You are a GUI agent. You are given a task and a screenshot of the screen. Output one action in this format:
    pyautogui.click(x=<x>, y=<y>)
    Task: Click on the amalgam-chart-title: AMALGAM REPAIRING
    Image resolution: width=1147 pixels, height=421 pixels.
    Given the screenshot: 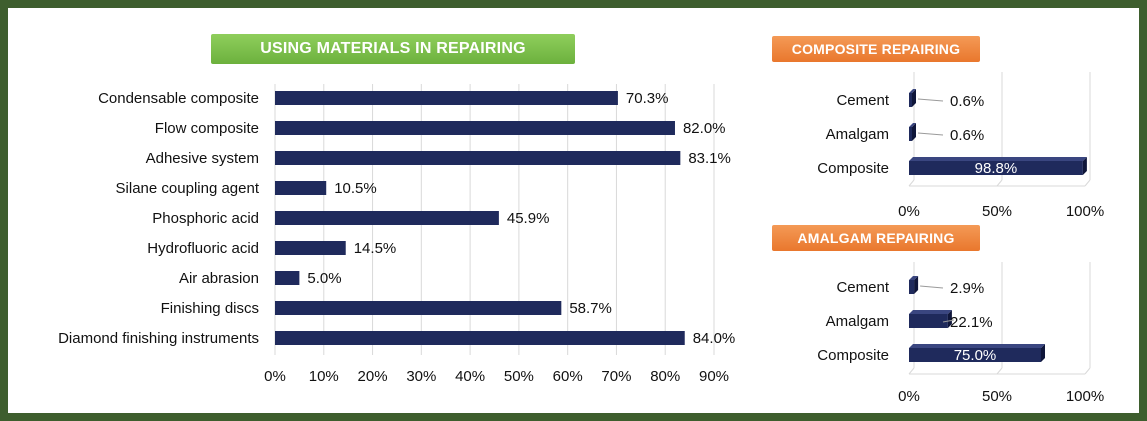 What is the action you would take?
    pyautogui.click(x=876, y=238)
    